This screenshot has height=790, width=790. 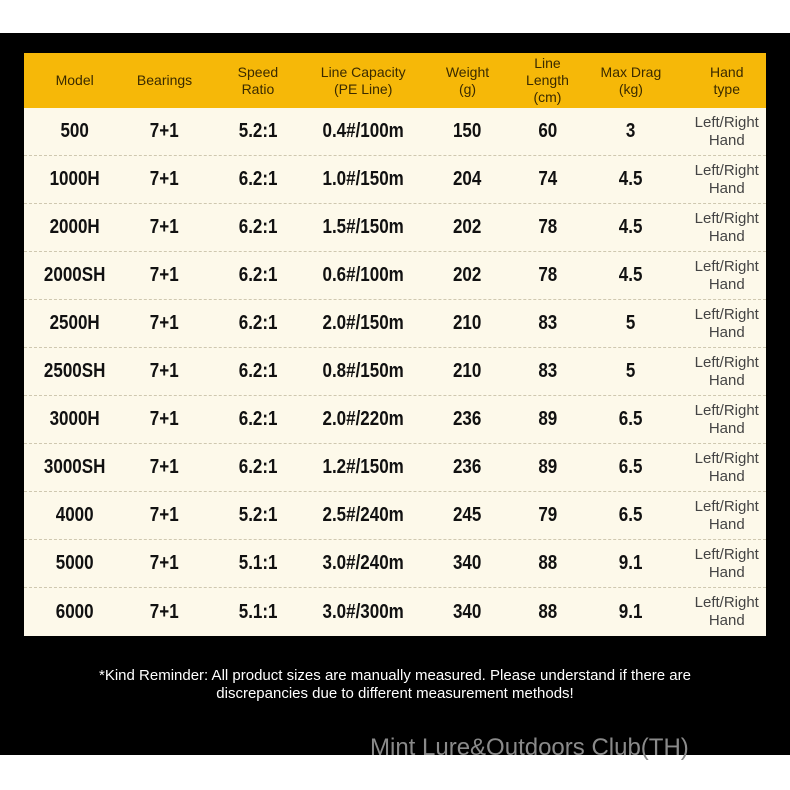 I want to click on cell: 2500H, so click(x=74, y=323).